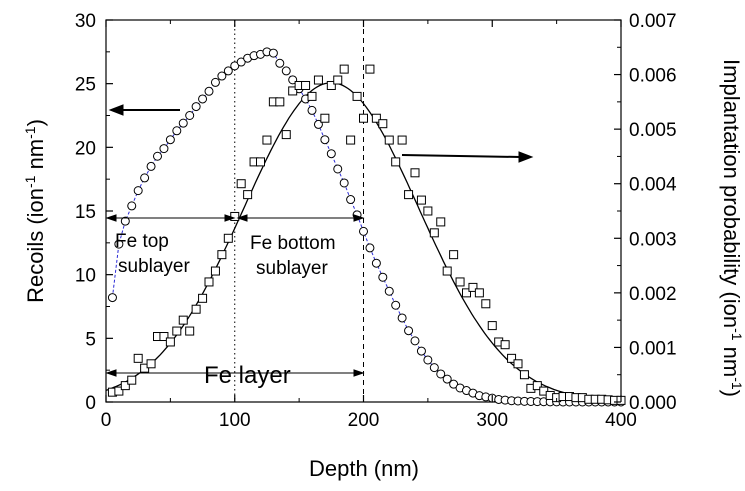 This screenshot has width=745, height=491. Describe the element at coordinates (653, 403) in the screenshot. I see `y-right-tick-label: 0.000` at that location.